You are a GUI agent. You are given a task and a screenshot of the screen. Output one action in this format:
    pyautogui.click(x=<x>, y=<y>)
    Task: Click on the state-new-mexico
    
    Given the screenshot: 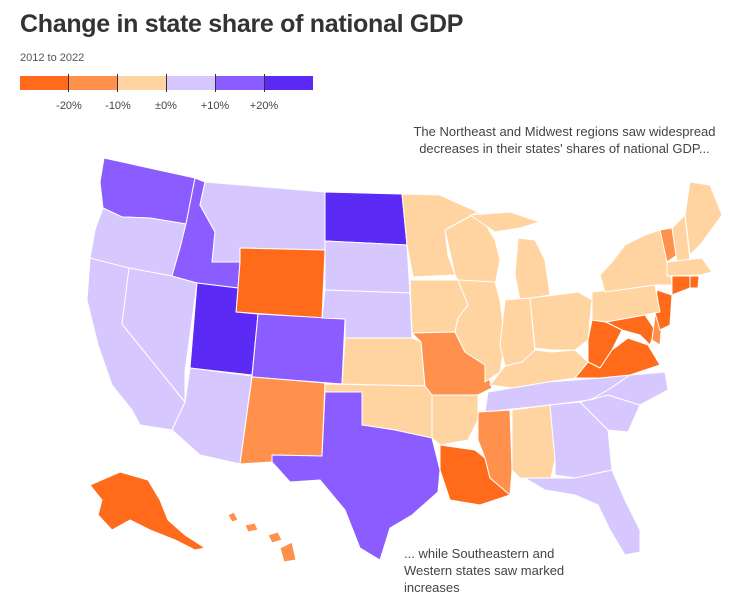 What is the action you would take?
    pyautogui.click(x=282, y=420)
    